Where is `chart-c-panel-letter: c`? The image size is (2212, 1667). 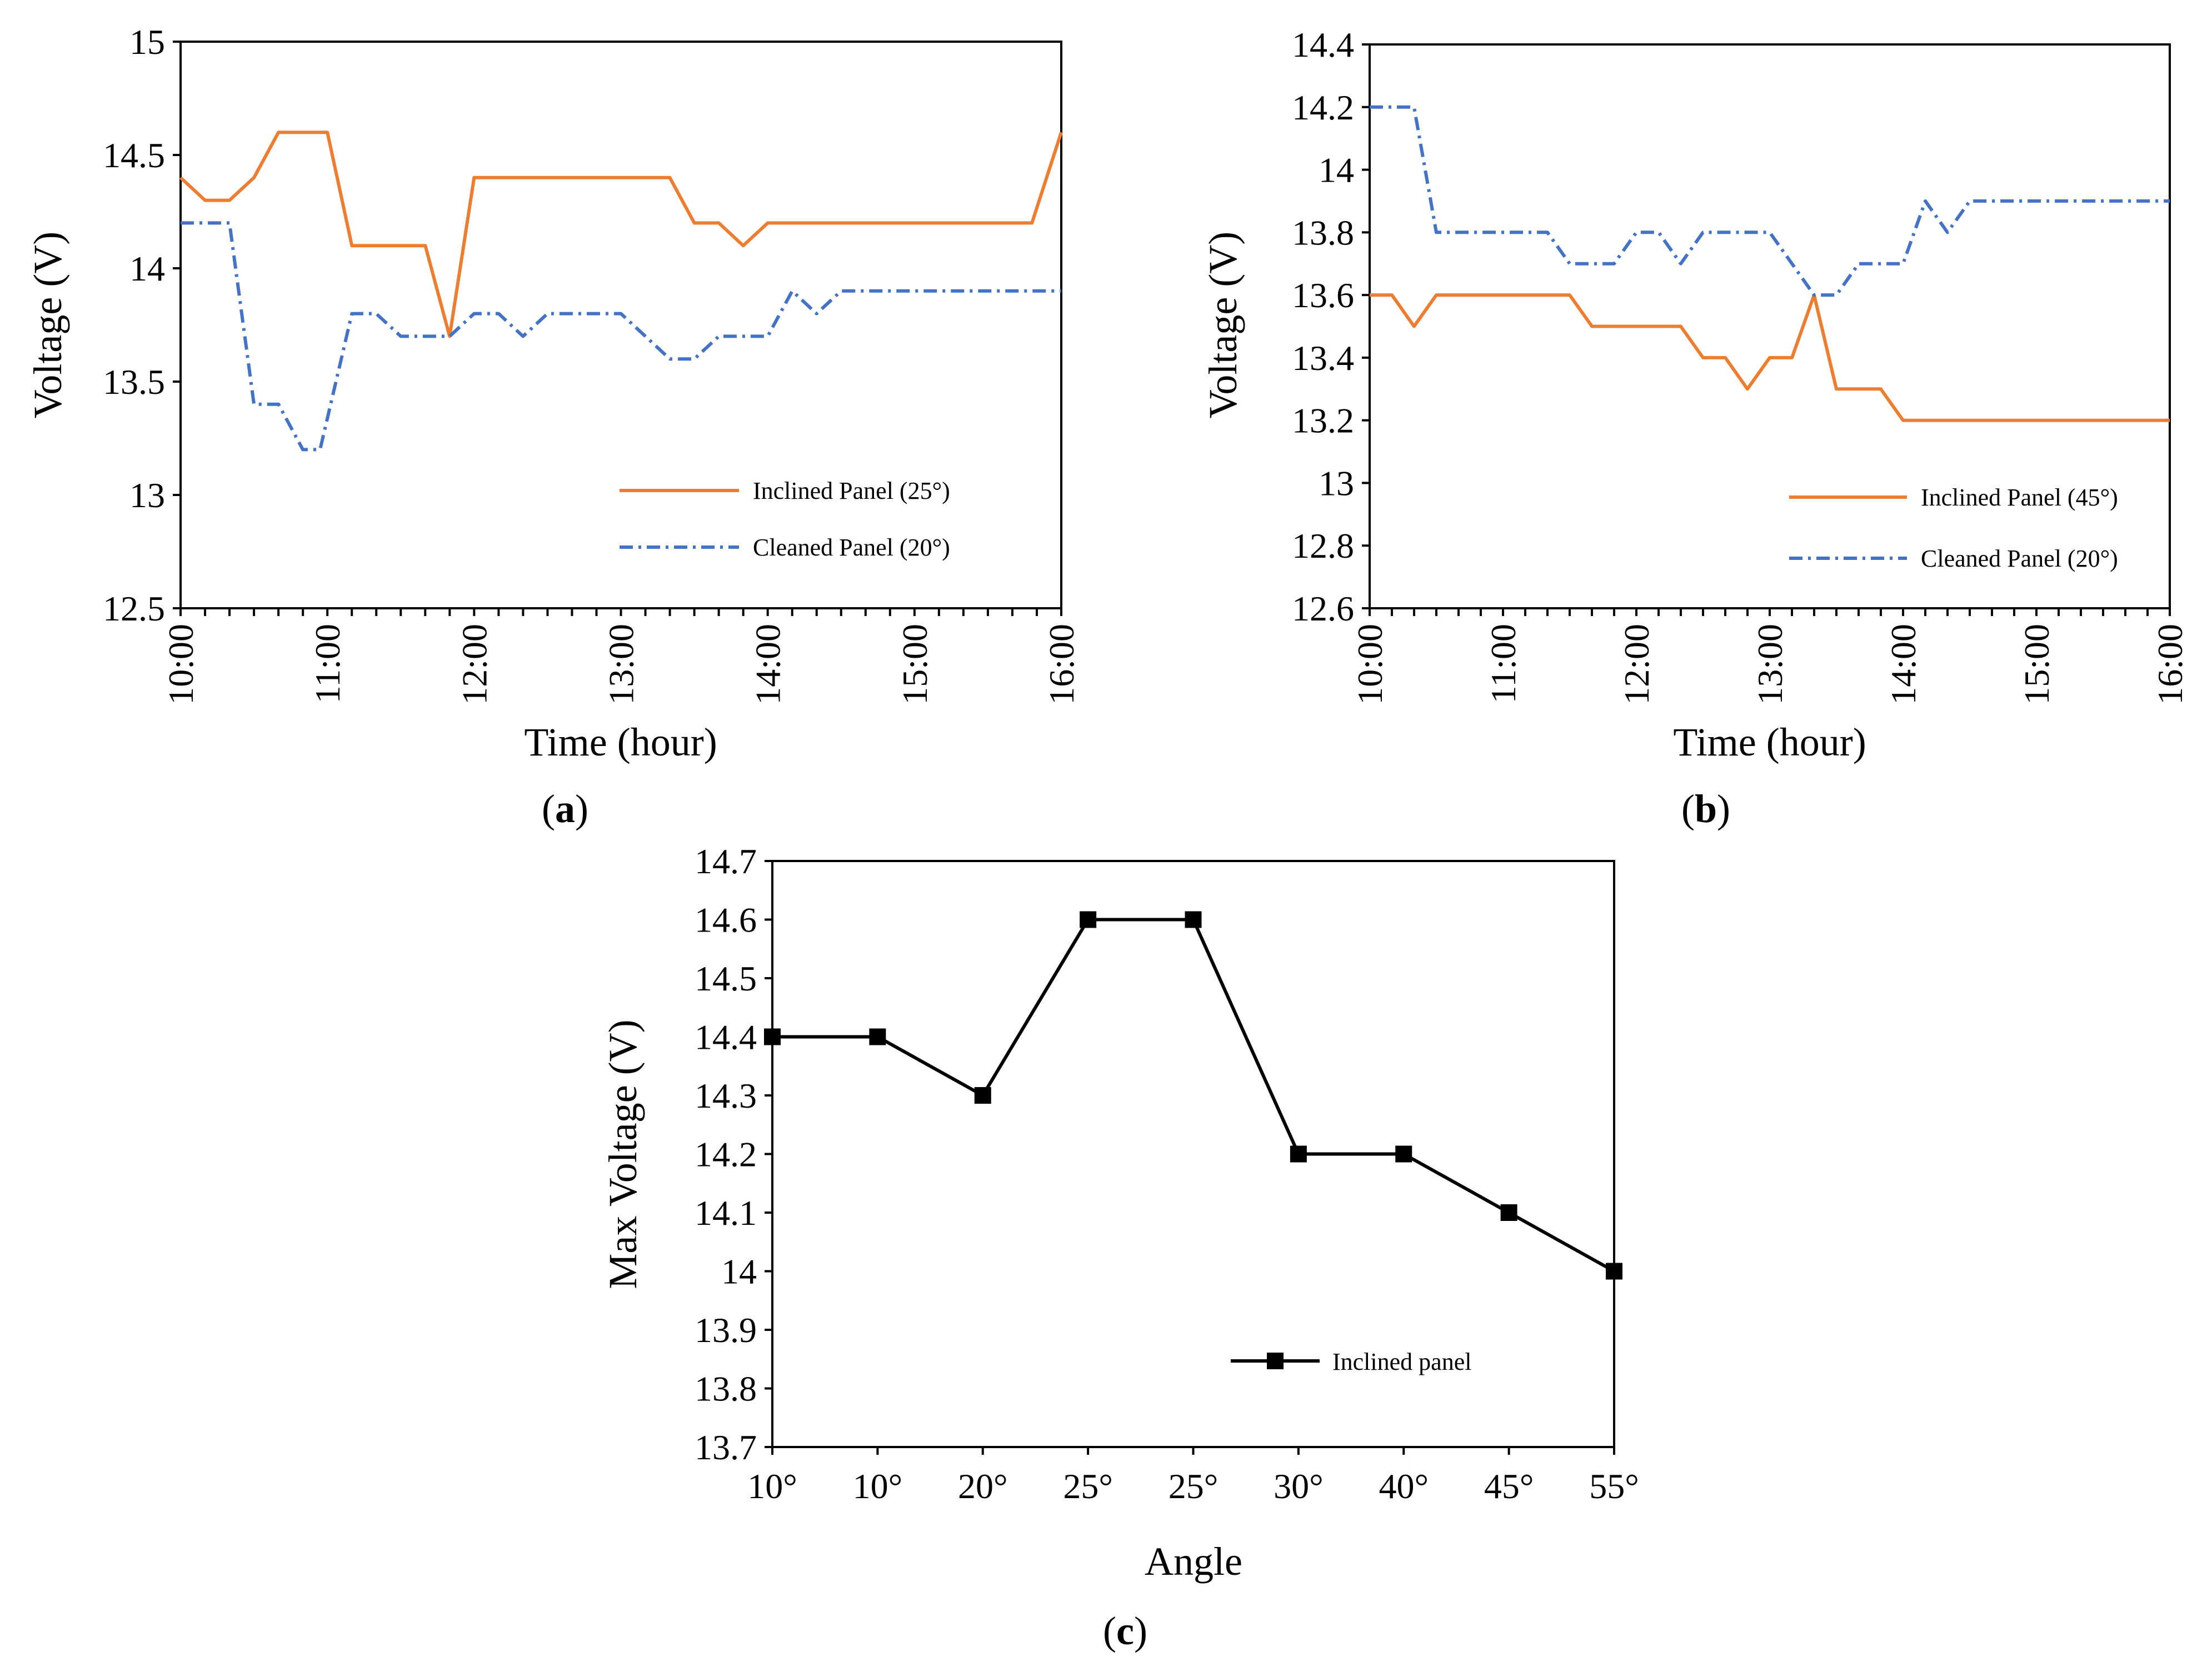 chart-c-panel-letter: c is located at coordinates (1125, 1631).